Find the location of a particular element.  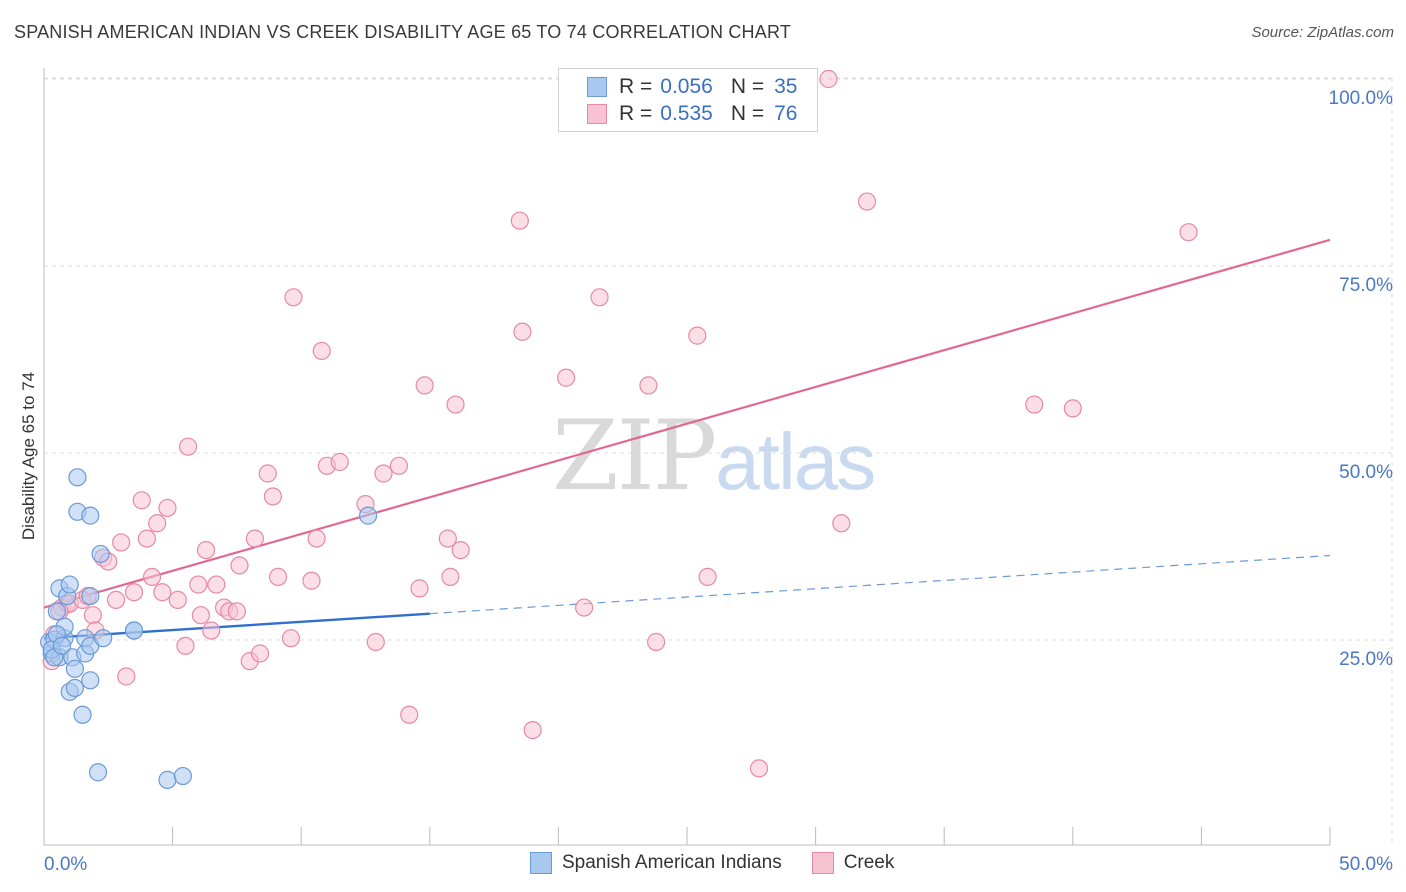

legend-n-value: 76 is located at coordinates (786, 113).